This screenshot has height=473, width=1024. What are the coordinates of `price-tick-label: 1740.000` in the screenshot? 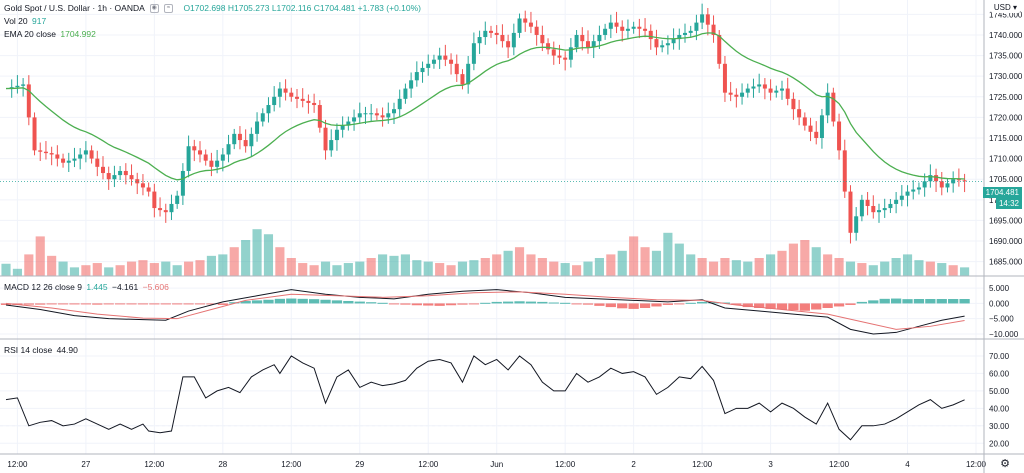 It's located at (1006, 35).